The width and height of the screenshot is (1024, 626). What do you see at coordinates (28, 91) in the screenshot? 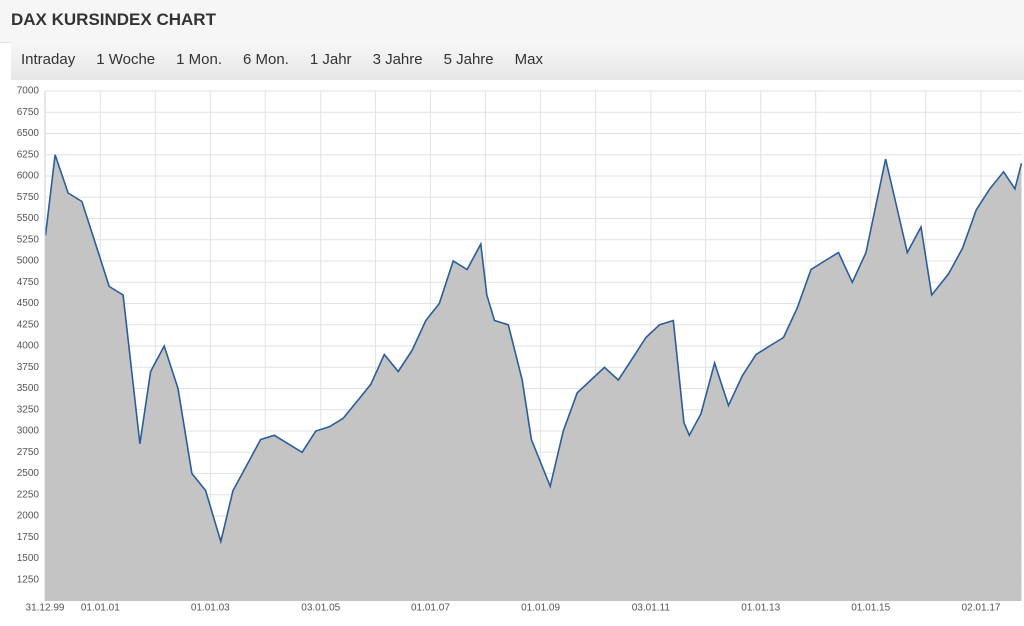
I see `y-tick-label: 7000` at bounding box center [28, 91].